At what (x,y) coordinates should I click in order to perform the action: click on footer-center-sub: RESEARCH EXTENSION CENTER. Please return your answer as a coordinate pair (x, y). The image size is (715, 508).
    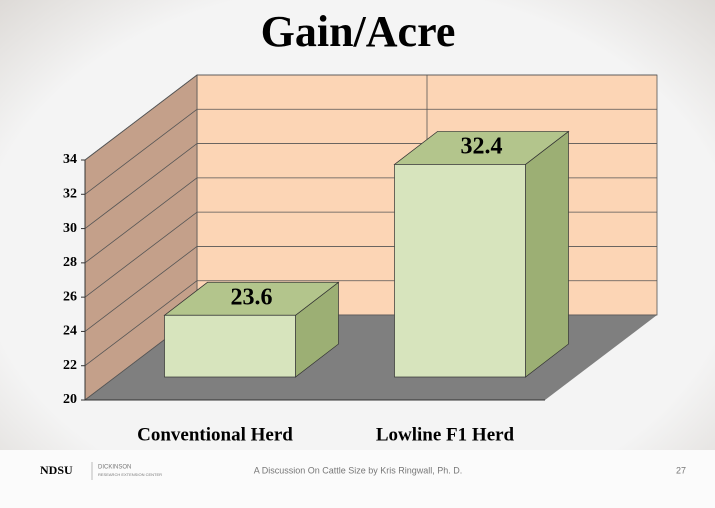
    Looking at the image, I should click on (130, 474).